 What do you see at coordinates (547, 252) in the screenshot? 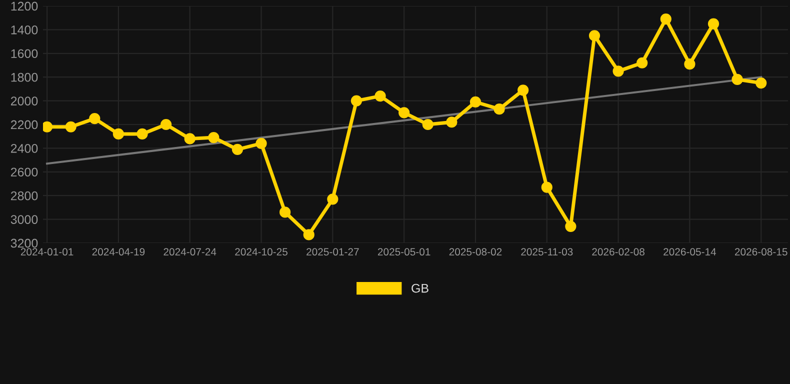
I see `x-tick-label: 2025-11-03` at bounding box center [547, 252].